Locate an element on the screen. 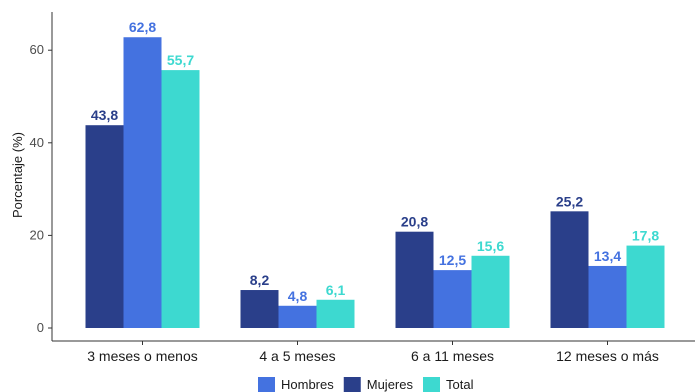 This screenshot has height=392, width=695. y-tick-label: 0 is located at coordinates (40, 327).